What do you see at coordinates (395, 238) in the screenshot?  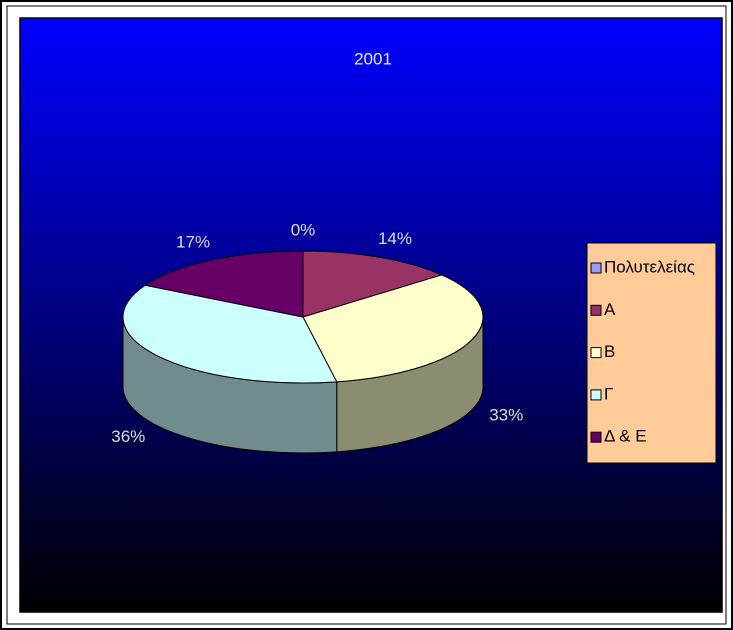 I see `data-label: 14%` at bounding box center [395, 238].